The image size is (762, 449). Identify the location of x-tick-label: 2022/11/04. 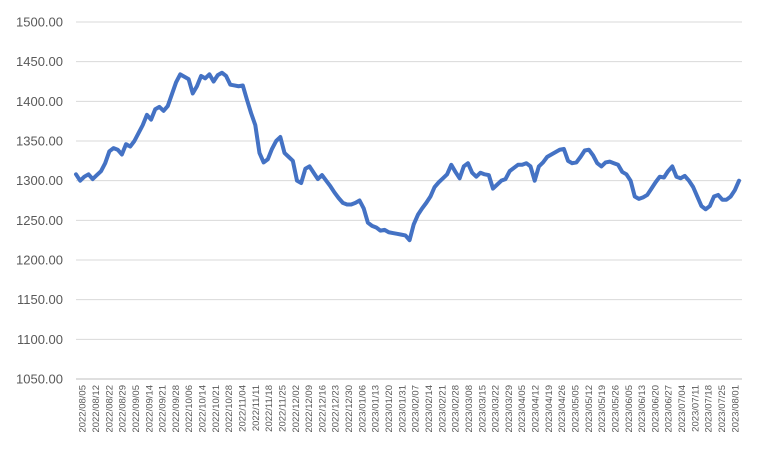
(243, 408).